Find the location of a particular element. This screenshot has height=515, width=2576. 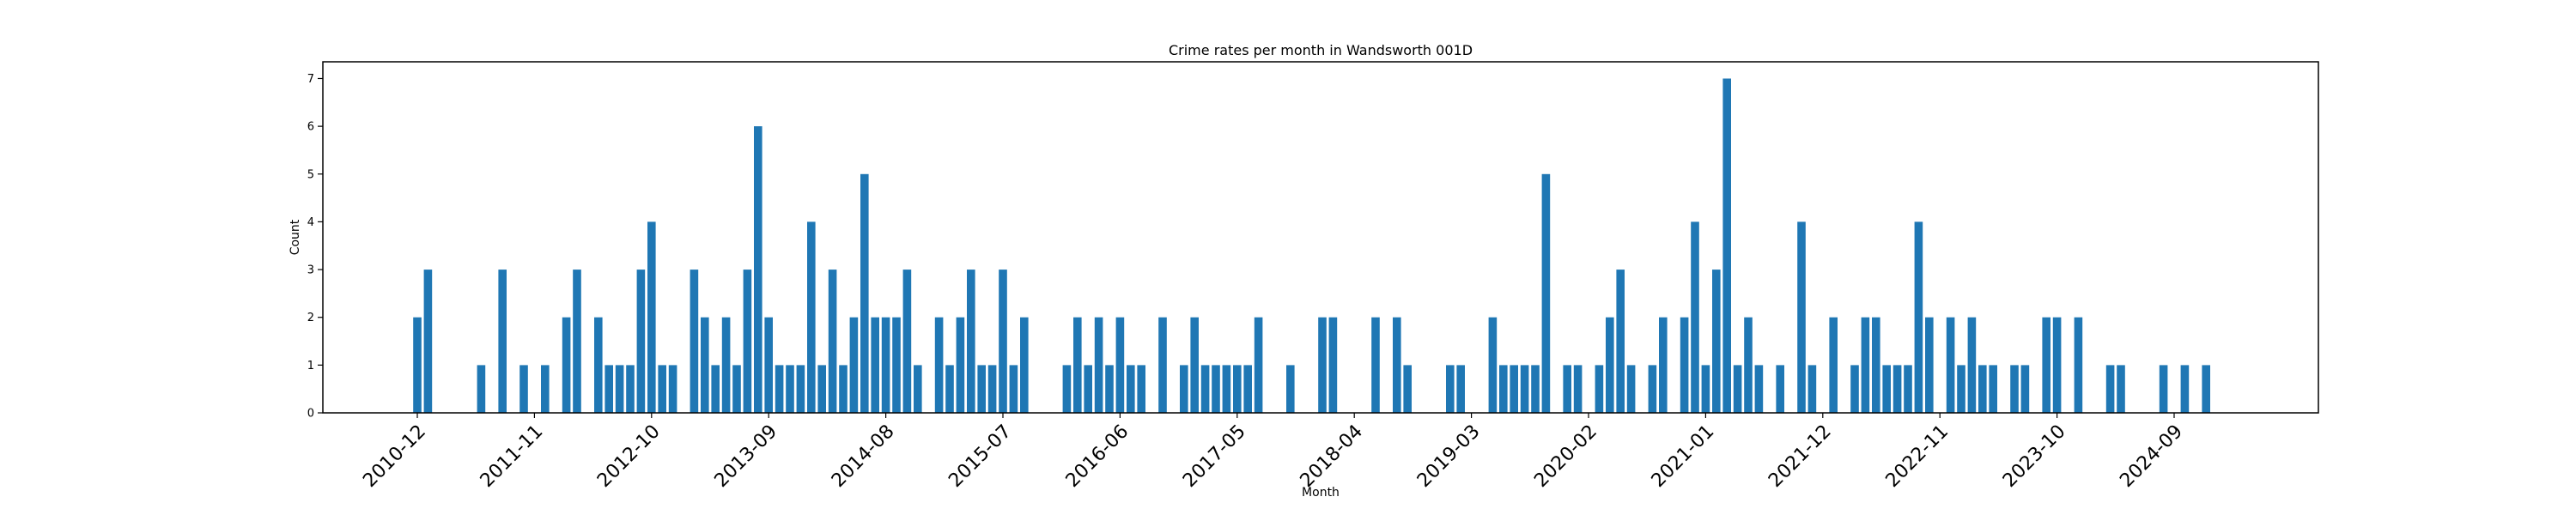

y-tick-label: 6 is located at coordinates (311, 127).